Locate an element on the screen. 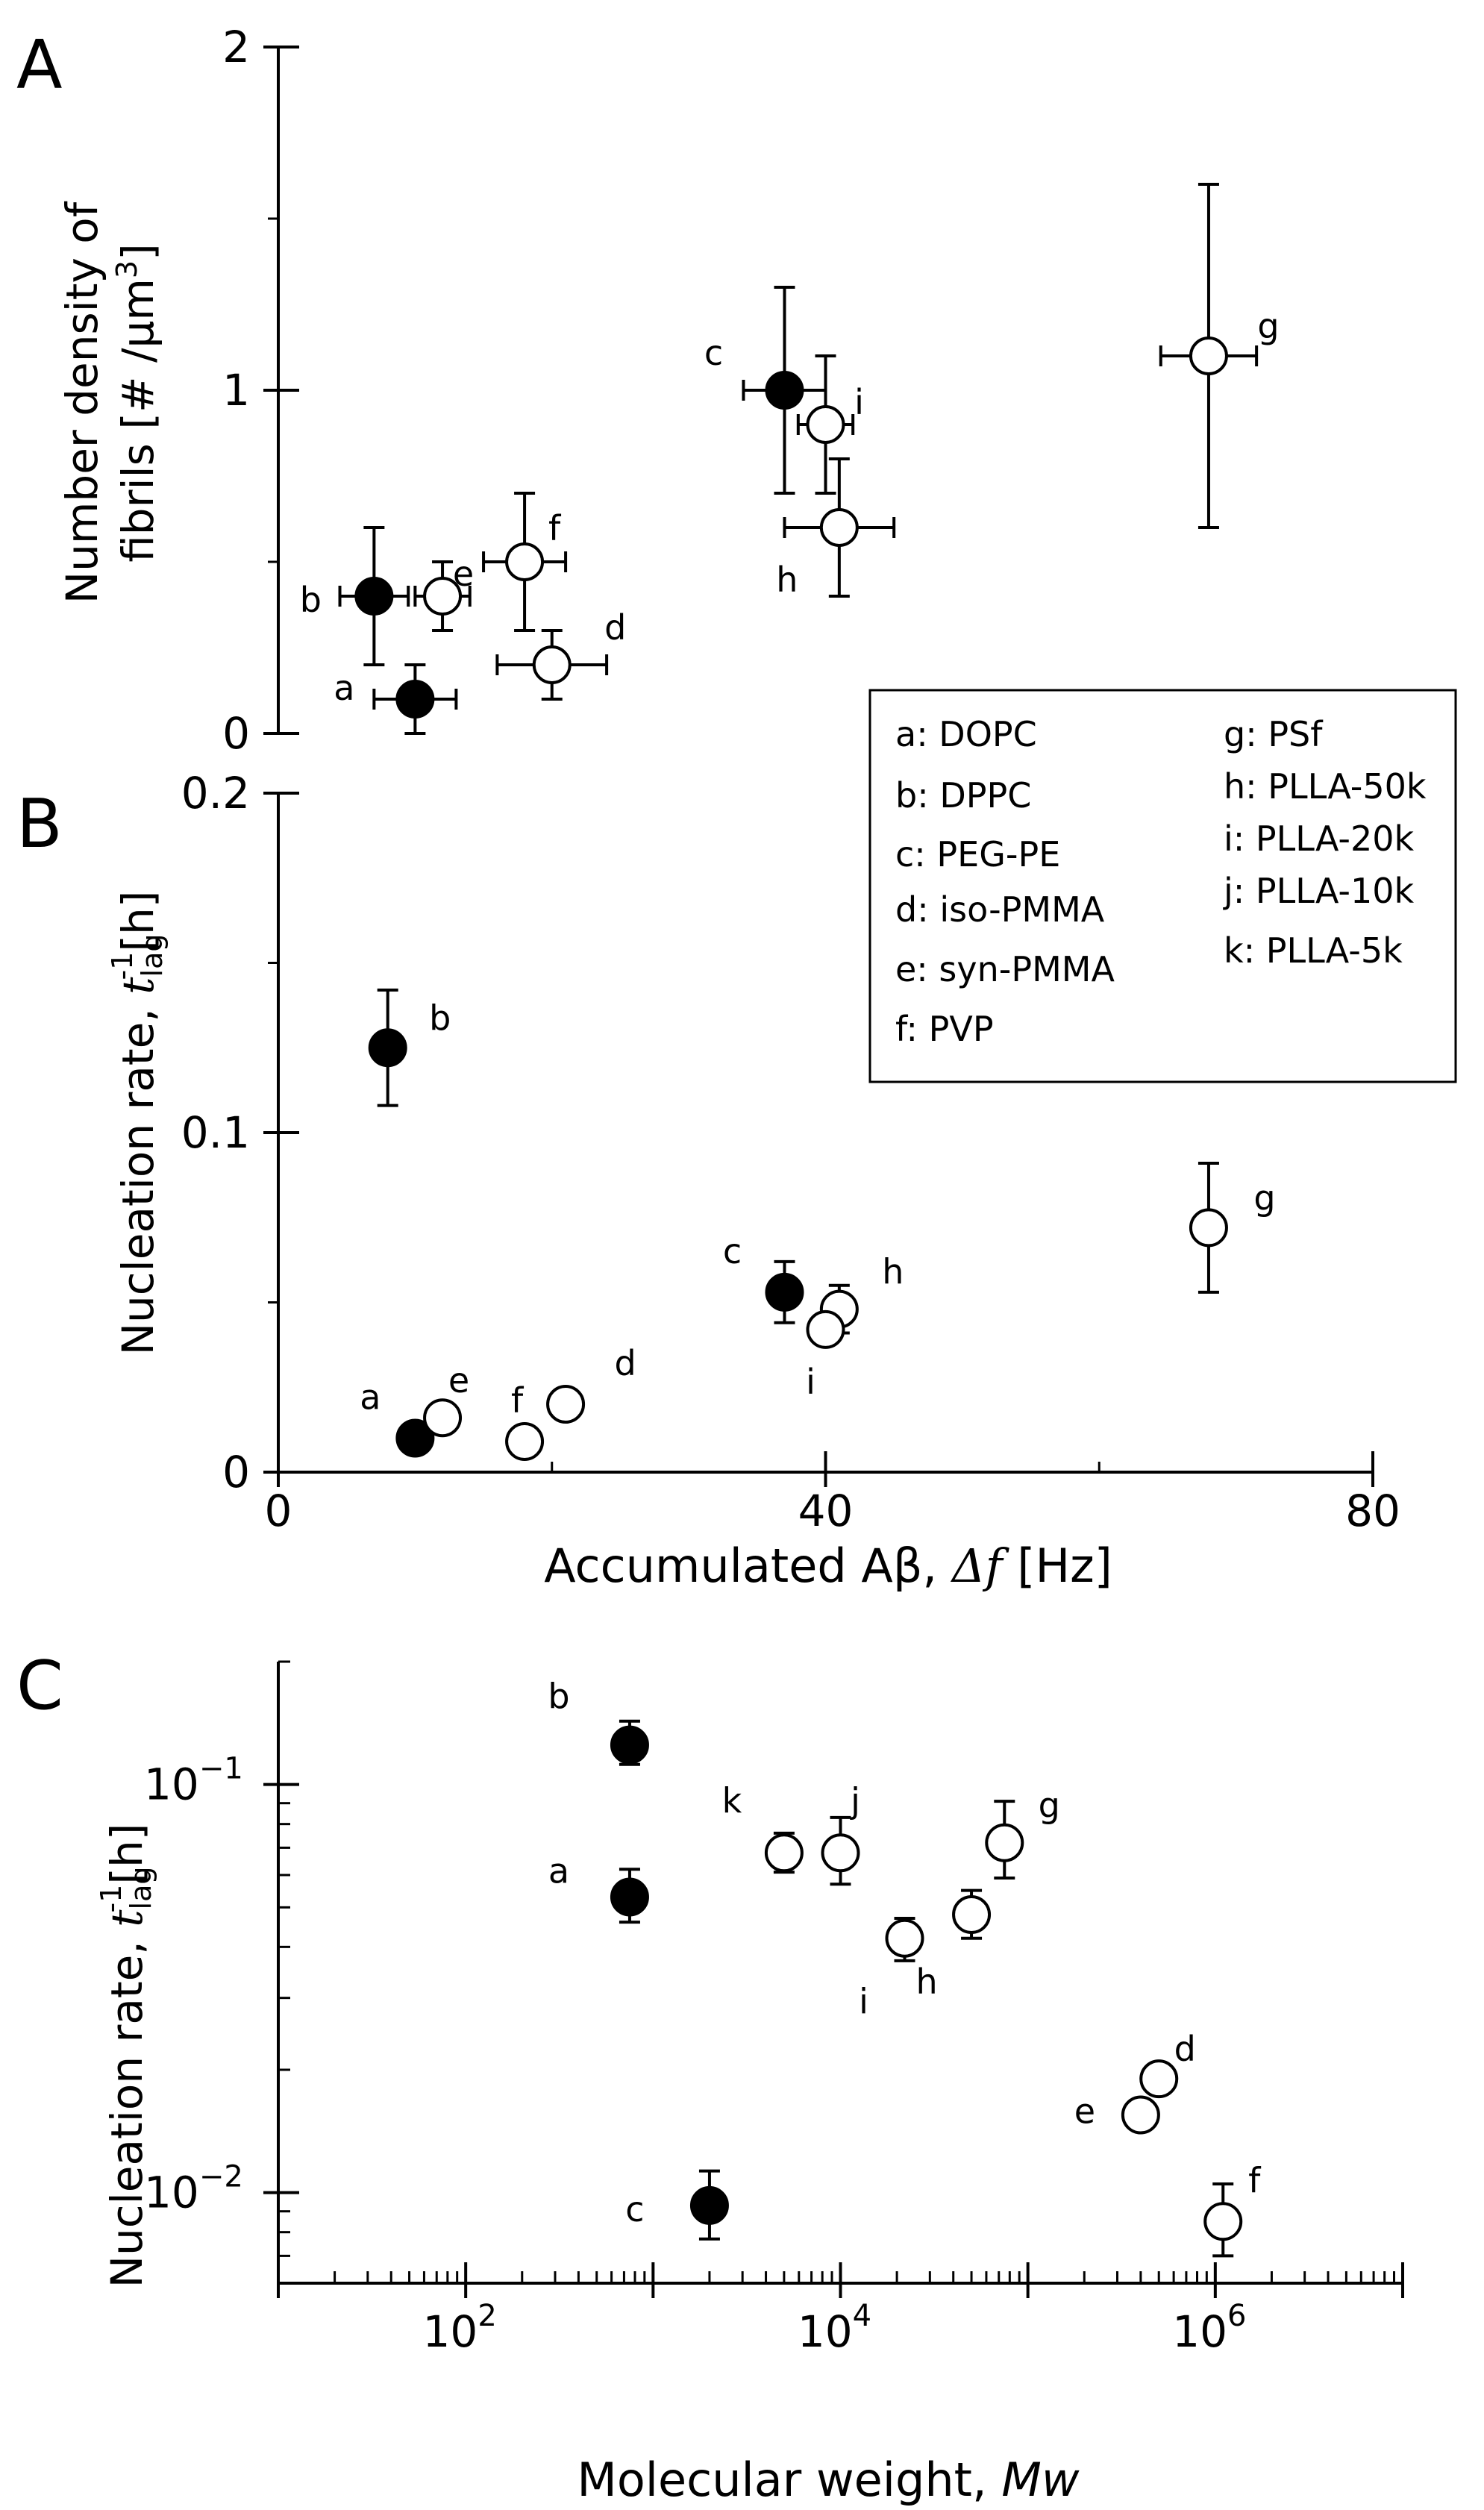 The image size is (1484, 2510). legend-item-h: h: PLLA-50k is located at coordinates (1325, 786).